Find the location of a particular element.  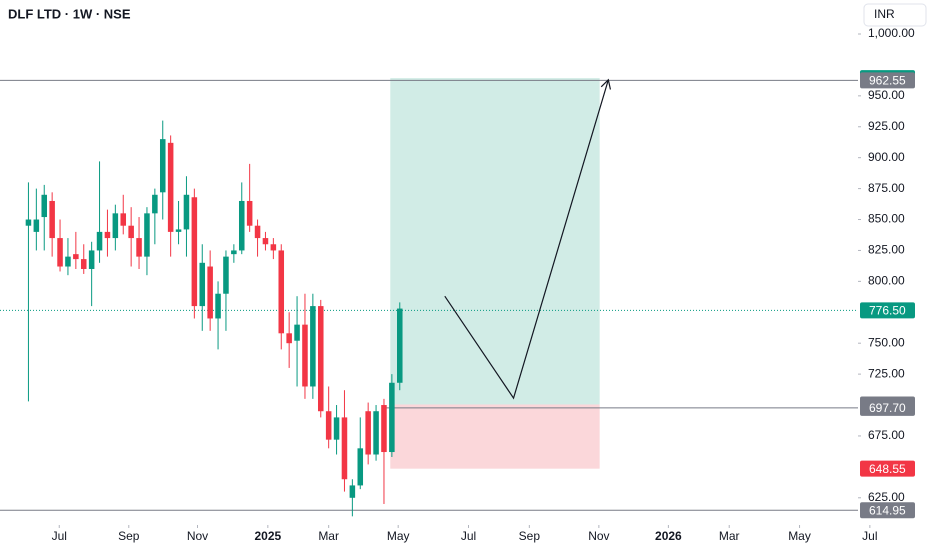

y-tick-label: 875.00 is located at coordinates (886, 188).